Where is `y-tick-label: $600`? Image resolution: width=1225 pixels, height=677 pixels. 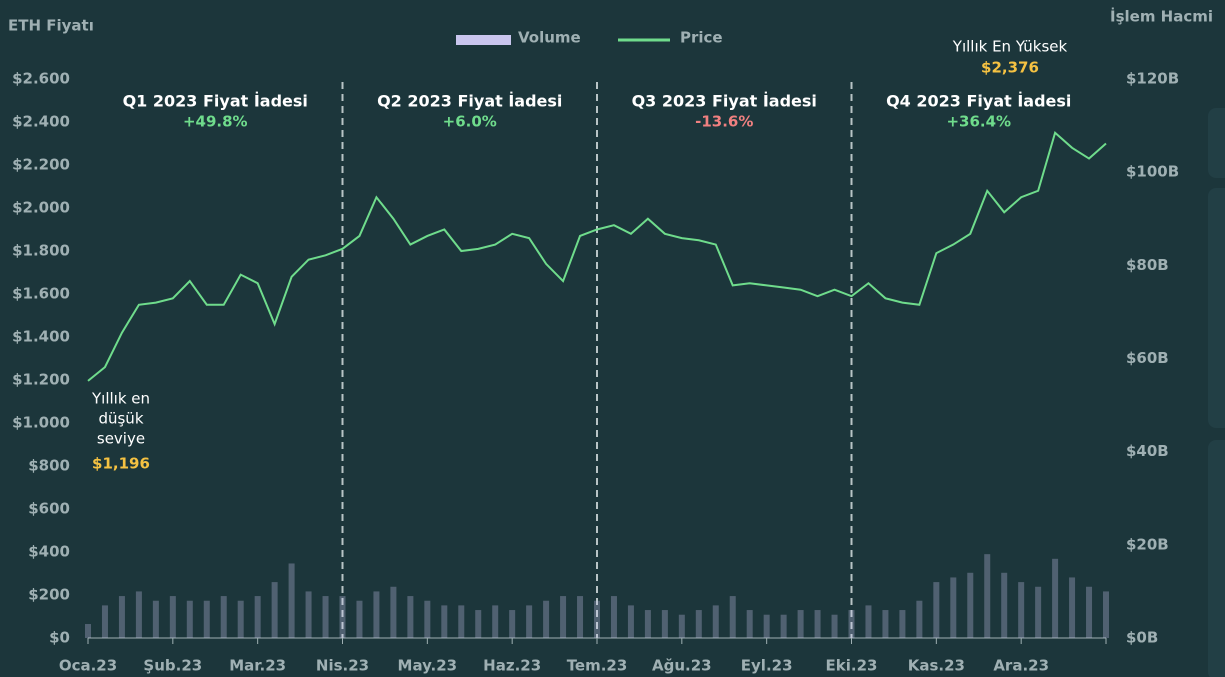
y-tick-label: $600 is located at coordinates (49, 509).